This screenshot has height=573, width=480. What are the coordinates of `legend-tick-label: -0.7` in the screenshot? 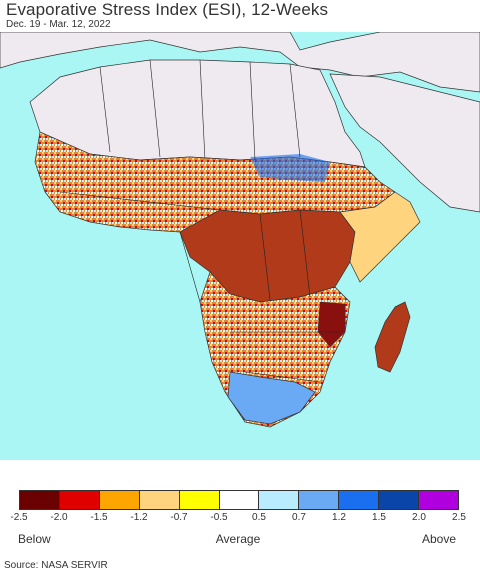 It's located at (179, 517).